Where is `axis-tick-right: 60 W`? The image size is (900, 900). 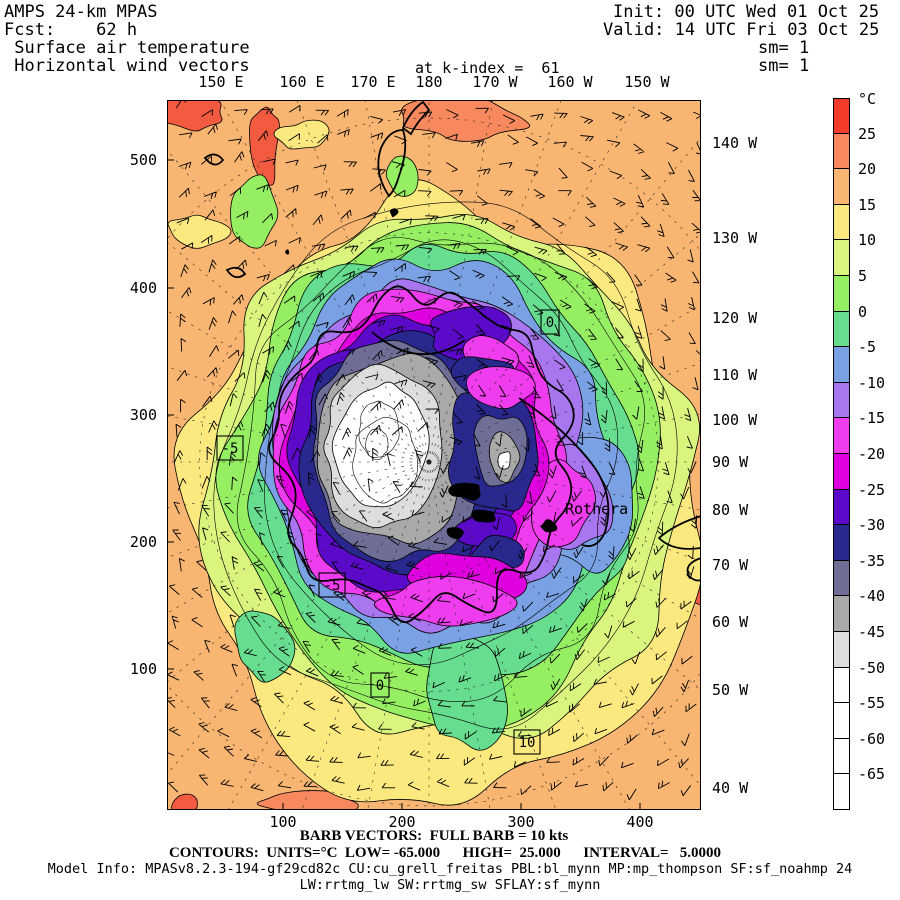 axis-tick-right: 60 W is located at coordinates (730, 622).